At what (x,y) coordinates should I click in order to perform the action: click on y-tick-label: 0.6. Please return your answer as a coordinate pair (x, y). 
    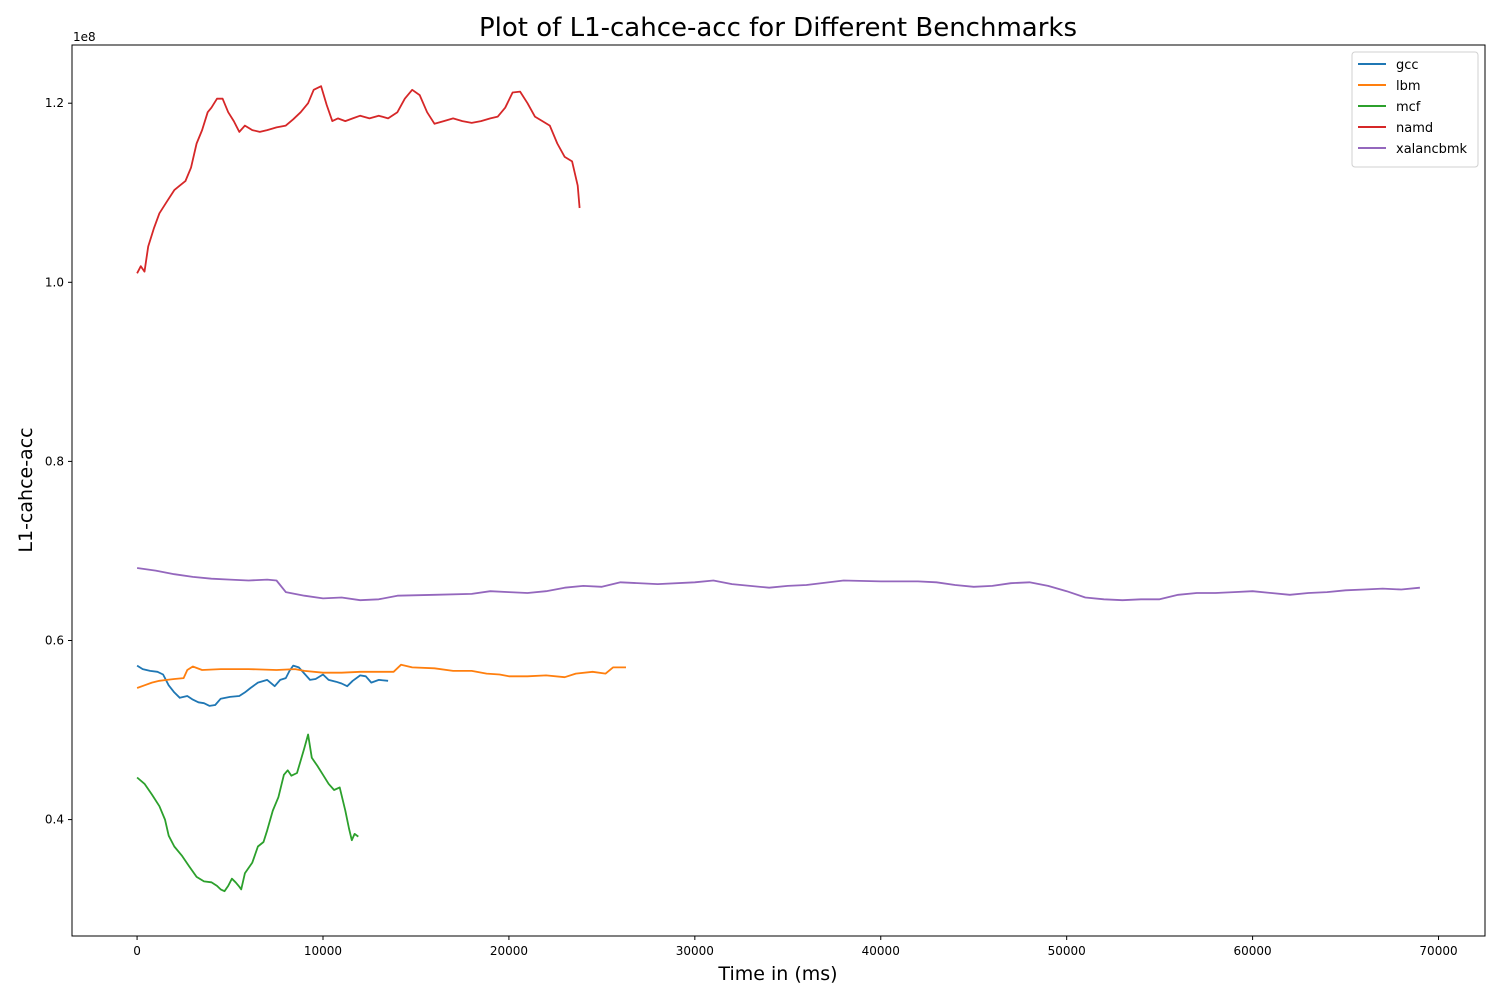
    Looking at the image, I should click on (54, 640).